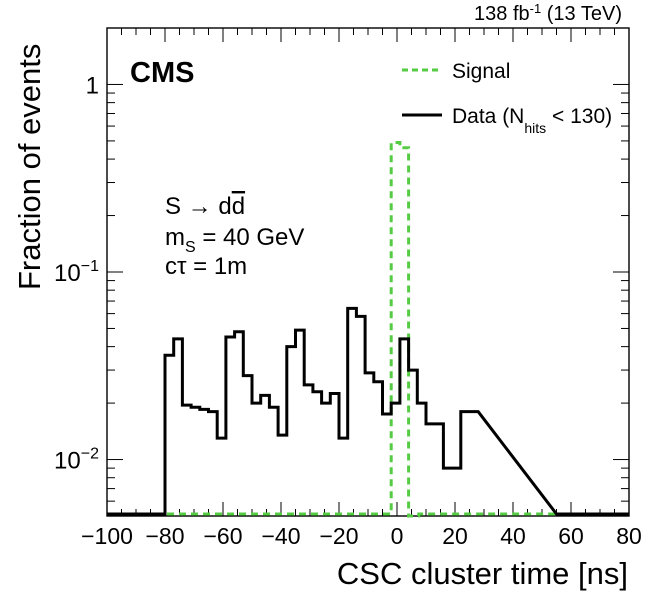 The width and height of the screenshot is (664, 606). I want to click on x-tick-label: 40, so click(513, 536).